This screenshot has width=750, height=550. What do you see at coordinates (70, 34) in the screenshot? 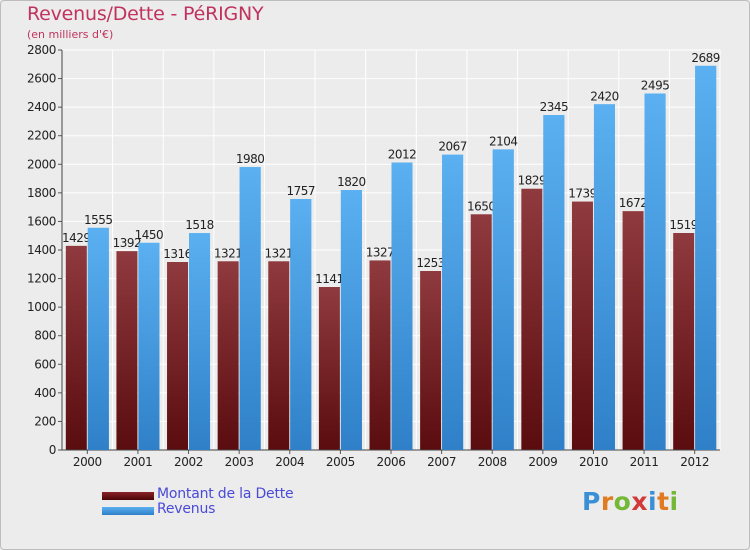
I see `chart-subtitle: (en milliers d'€)` at bounding box center [70, 34].